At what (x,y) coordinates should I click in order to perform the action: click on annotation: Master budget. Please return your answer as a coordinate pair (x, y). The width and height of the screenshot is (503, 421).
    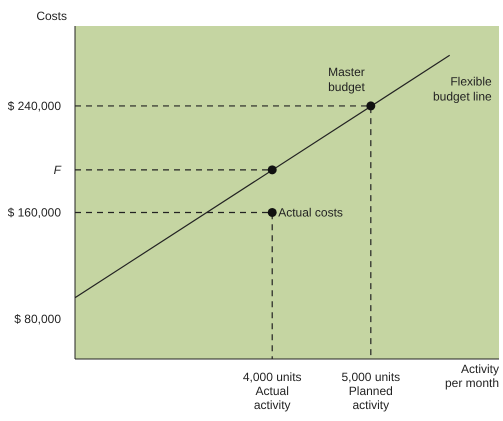
    Looking at the image, I should click on (347, 79).